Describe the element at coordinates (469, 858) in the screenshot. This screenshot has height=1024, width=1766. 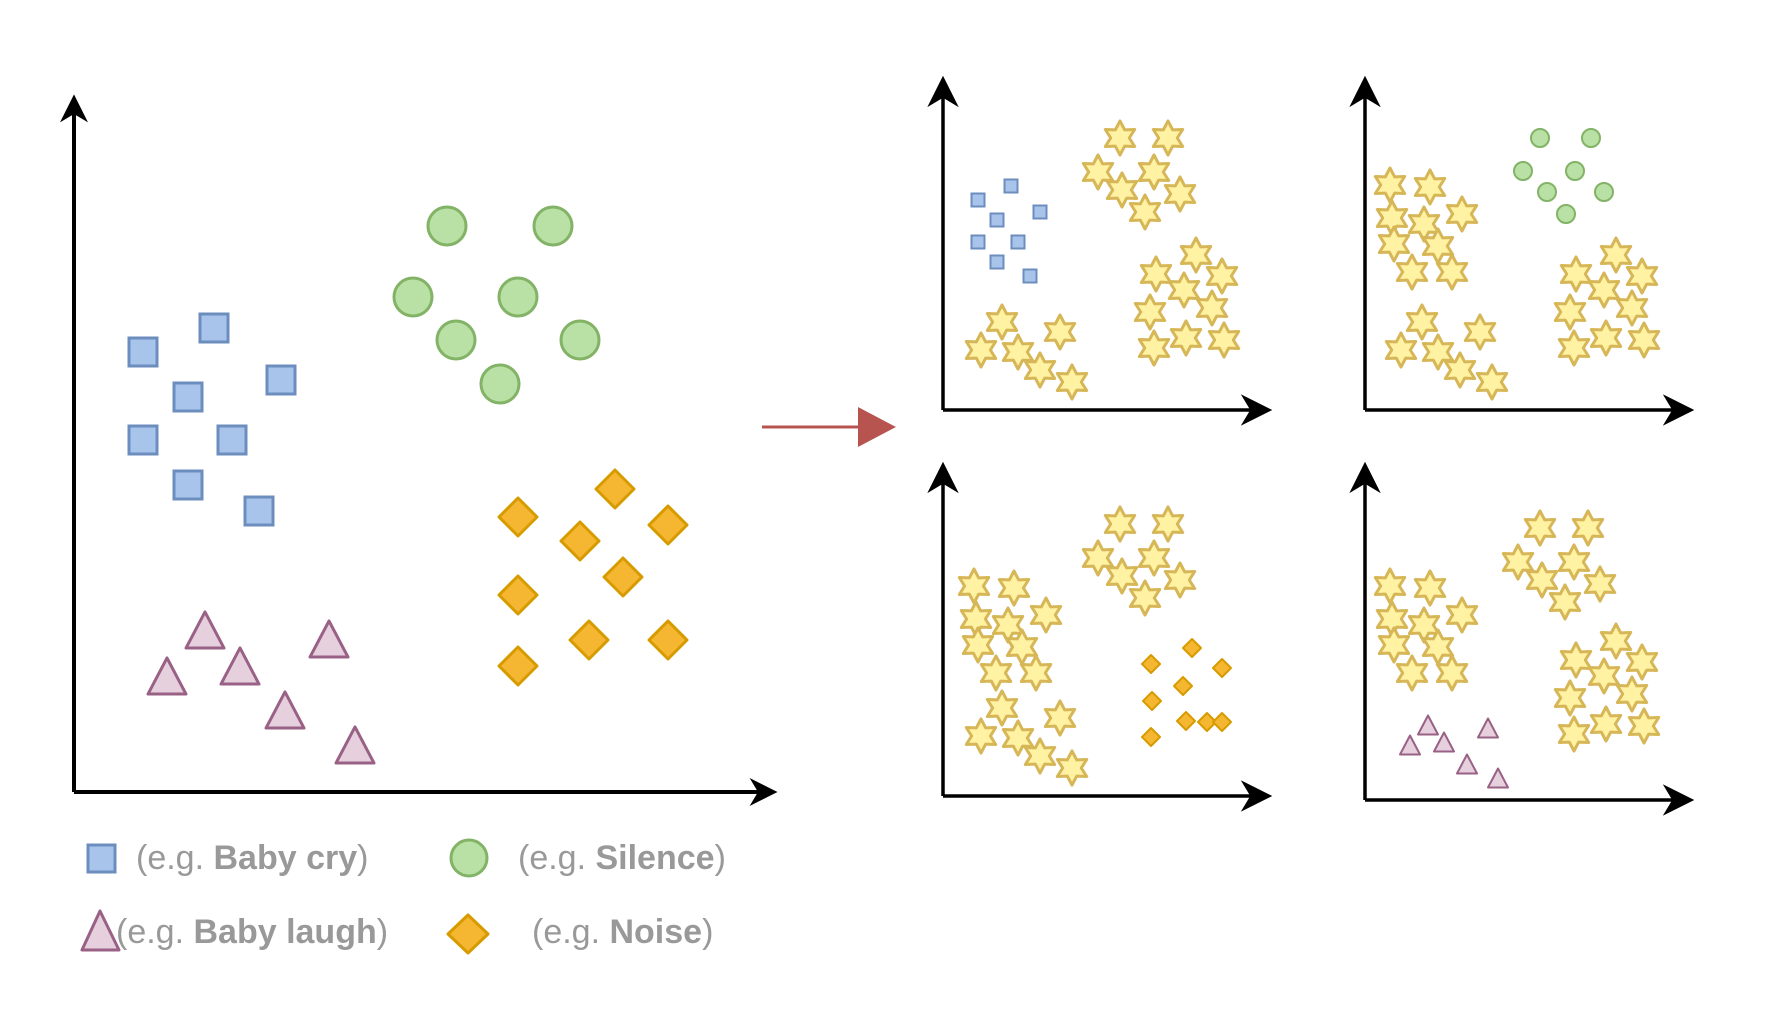
I see `legend-circle-icon` at that location.